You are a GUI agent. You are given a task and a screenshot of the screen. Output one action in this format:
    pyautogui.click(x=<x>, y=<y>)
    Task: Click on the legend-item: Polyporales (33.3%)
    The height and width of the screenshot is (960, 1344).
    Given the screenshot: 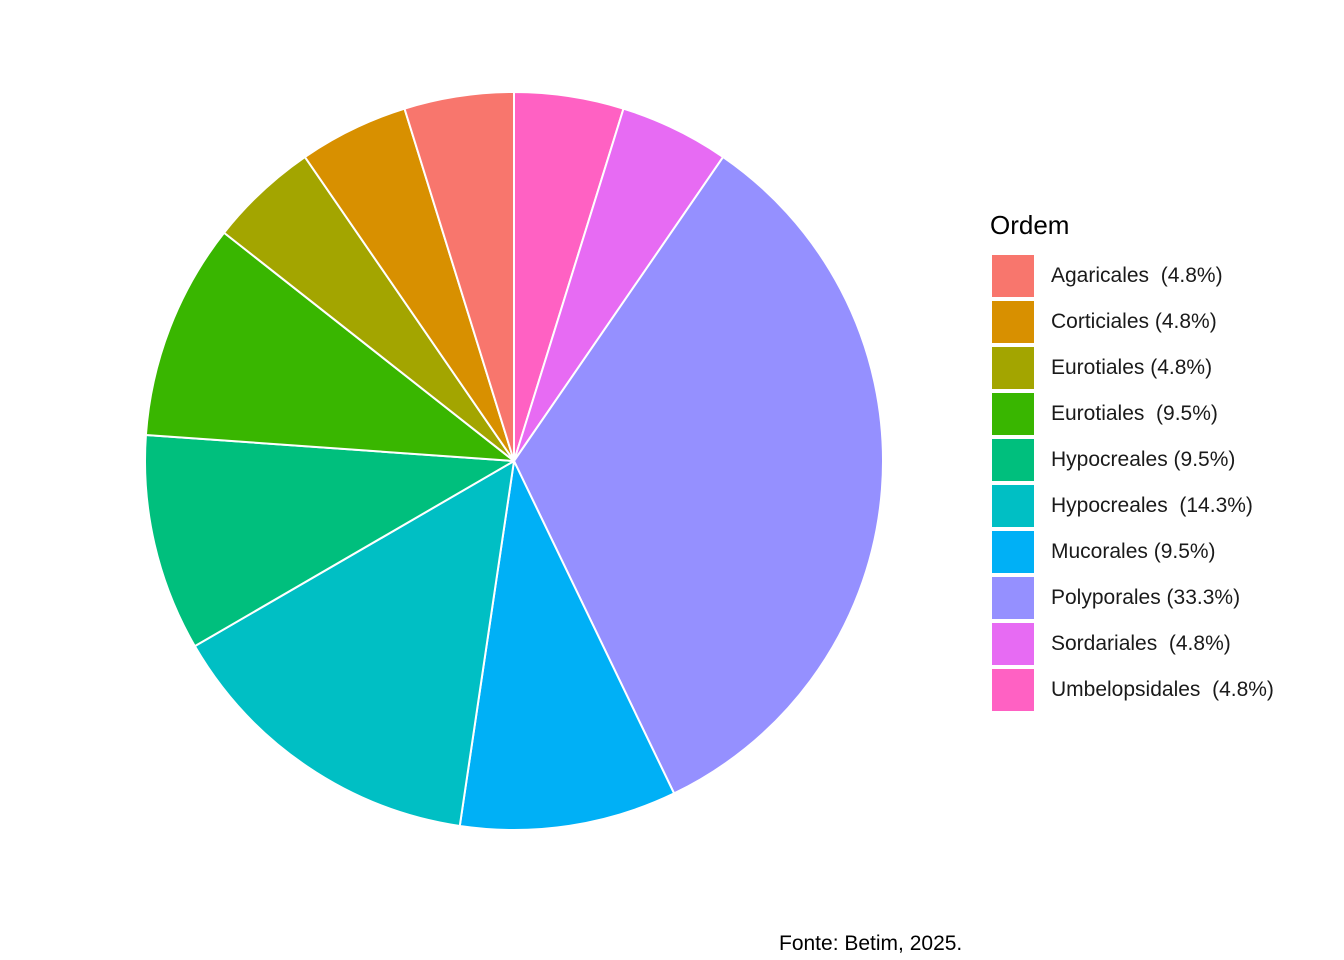 What is the action you would take?
    pyautogui.click(x=1132, y=598)
    